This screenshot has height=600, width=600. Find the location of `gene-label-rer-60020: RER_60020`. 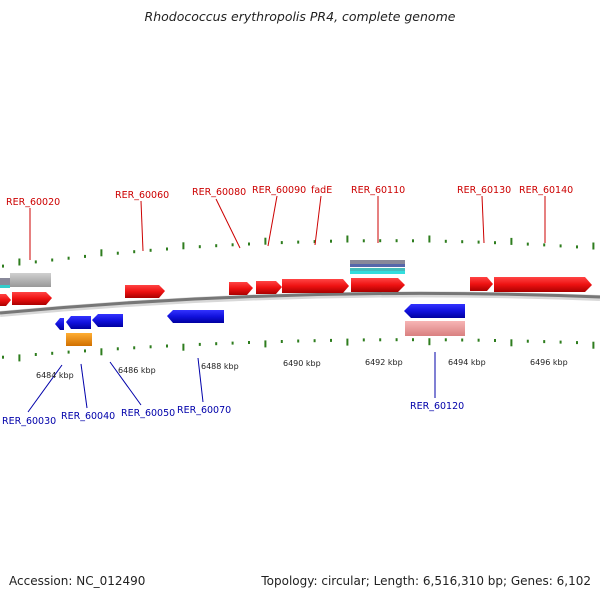

gene-label-rer-60020: RER_60020 is located at coordinates (33, 202).